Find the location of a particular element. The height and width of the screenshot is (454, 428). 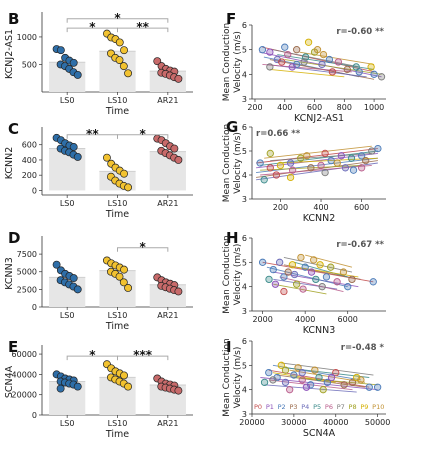

x-tick-label: AR21 is located at coordinates (167, 315).